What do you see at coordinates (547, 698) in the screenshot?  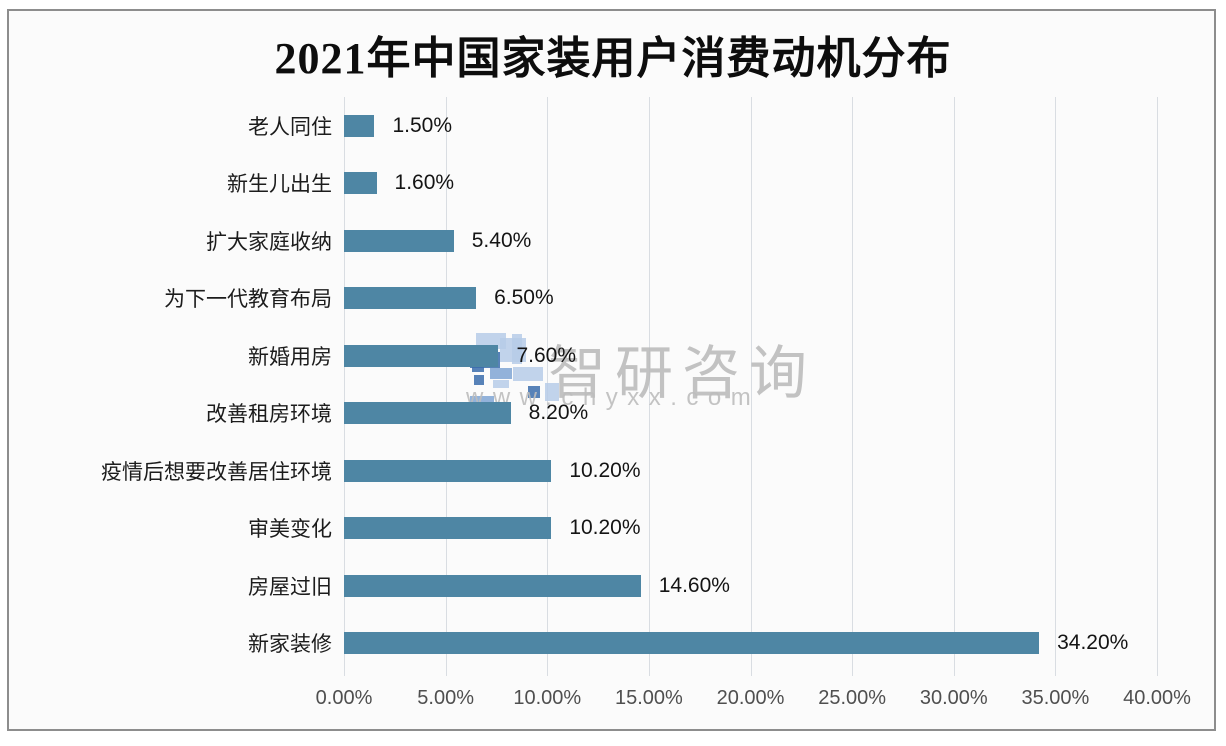 I see `x-tick-label: 10.00%` at bounding box center [547, 698].